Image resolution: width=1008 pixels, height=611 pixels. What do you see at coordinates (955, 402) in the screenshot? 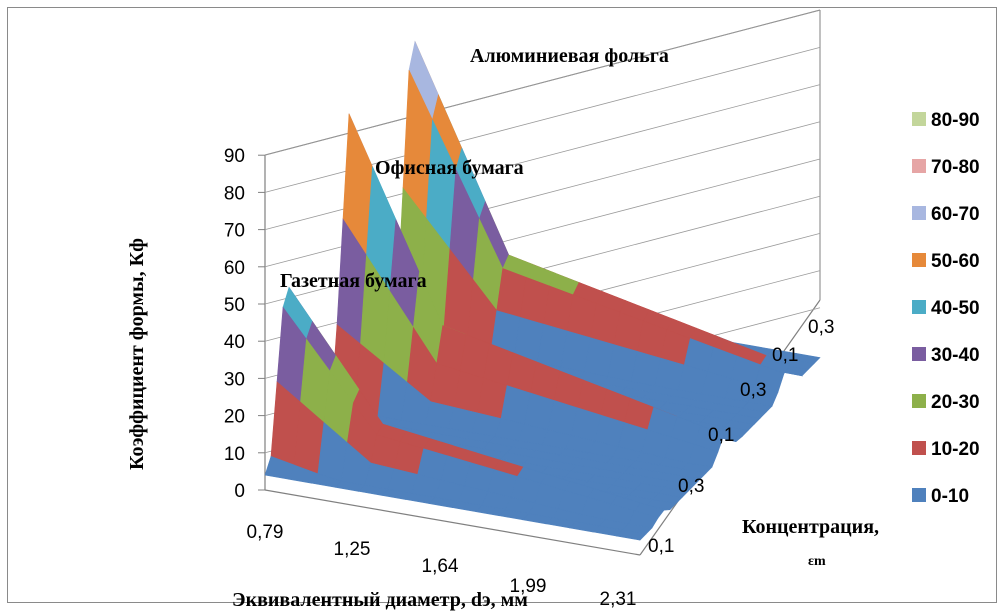
I see `legend-label: 20-30` at bounding box center [955, 402].